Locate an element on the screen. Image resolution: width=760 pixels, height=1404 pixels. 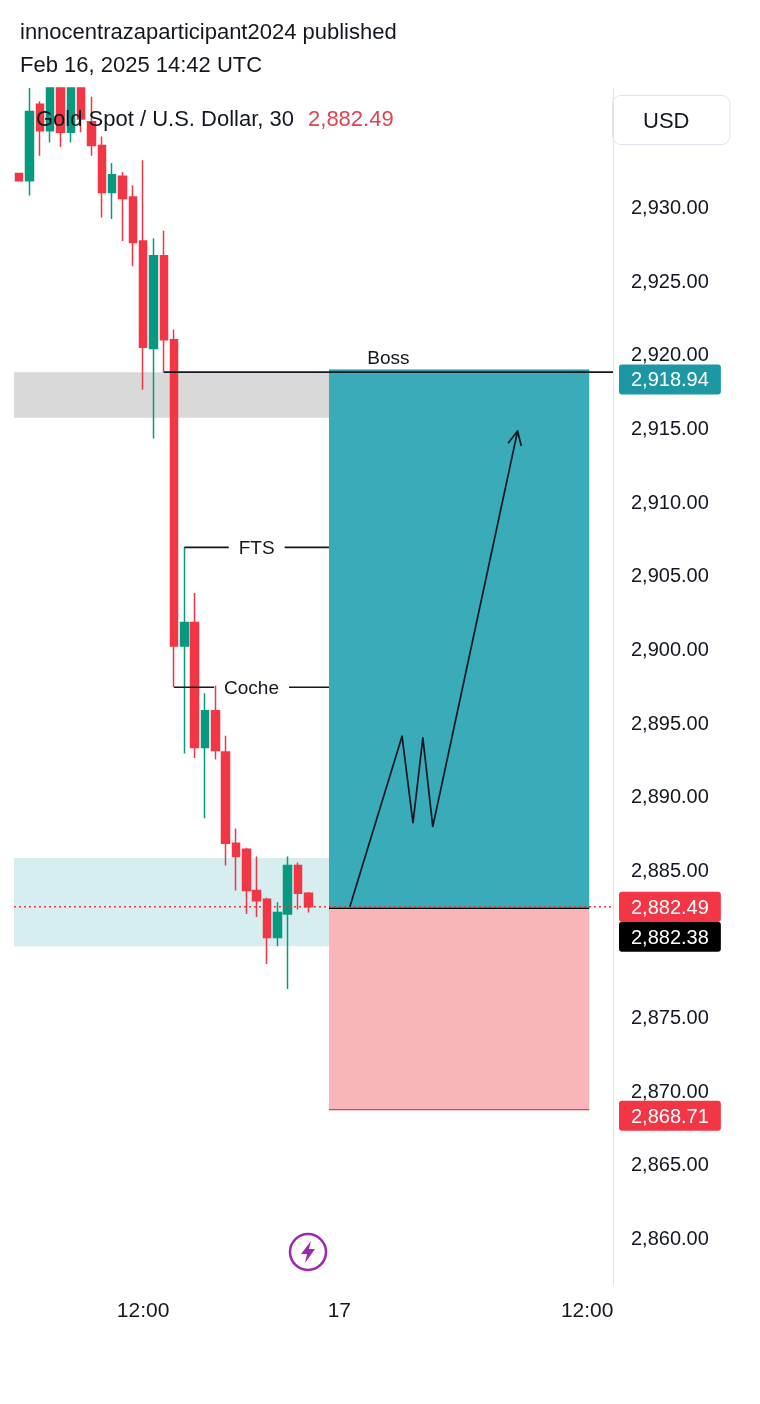
chart-subtitle: innocentrazaparticipant2024 published is located at coordinates (208, 32).